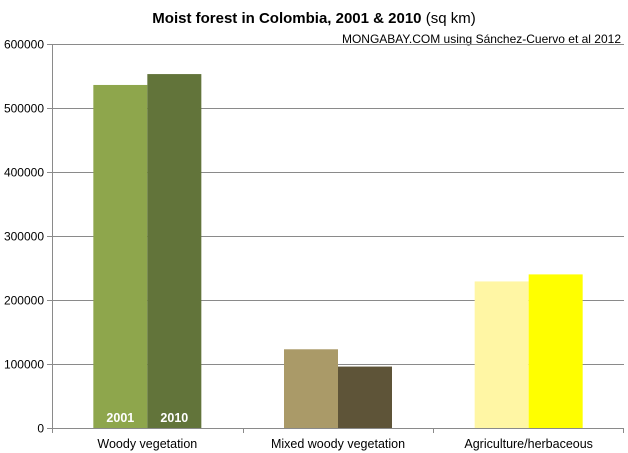 This screenshot has width=628, height=453. Describe the element at coordinates (286, 18) in the screenshot. I see `chart-title-main: Moist forest in Colombia, 2001 & 2010` at that location.